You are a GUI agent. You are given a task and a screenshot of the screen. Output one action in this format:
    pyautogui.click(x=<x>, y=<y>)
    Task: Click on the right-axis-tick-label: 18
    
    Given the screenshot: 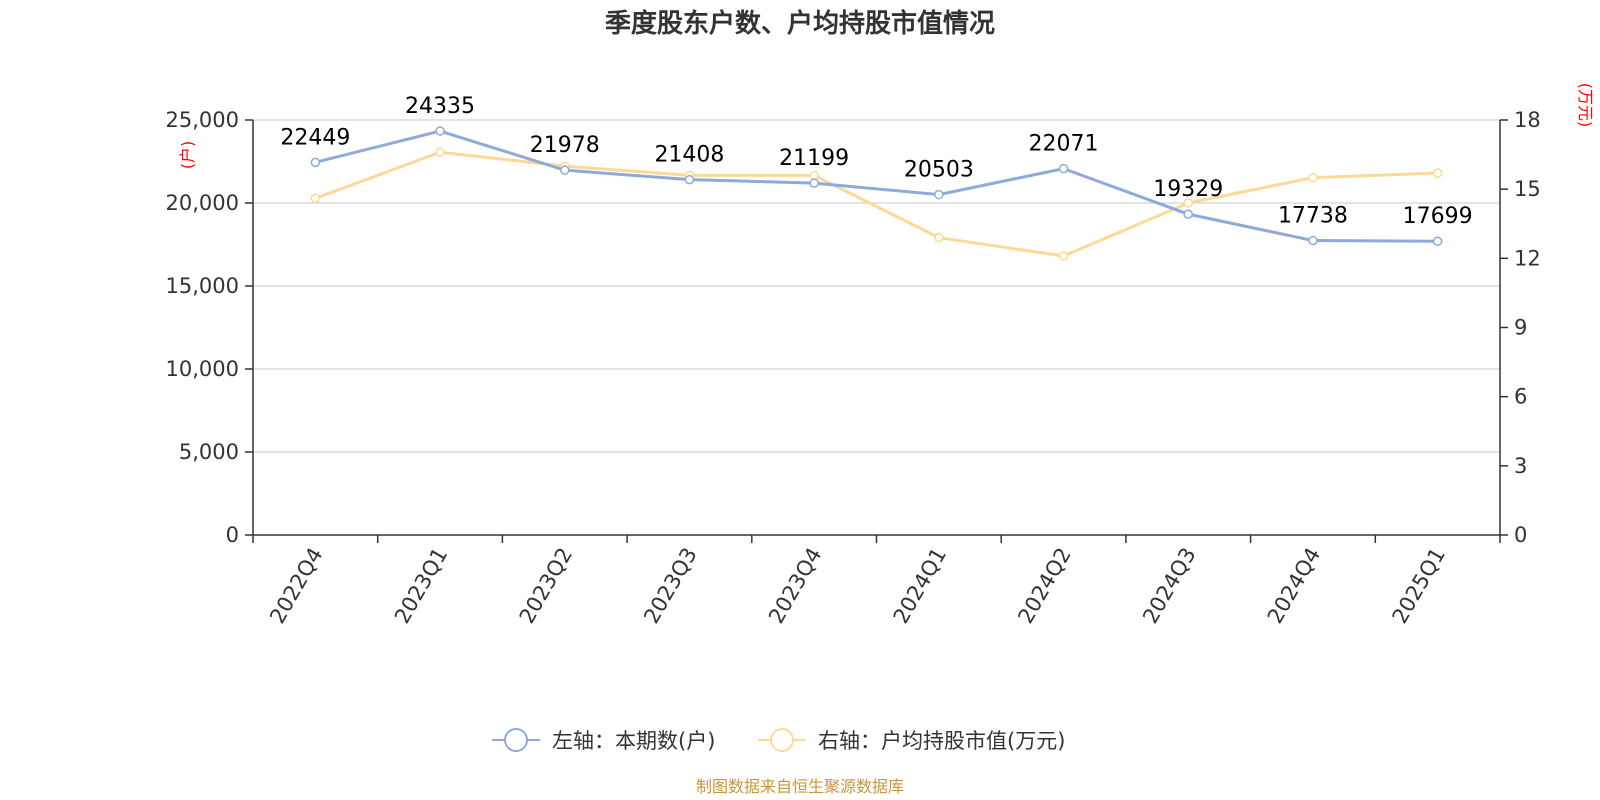 What is the action you would take?
    pyautogui.click(x=1527, y=120)
    